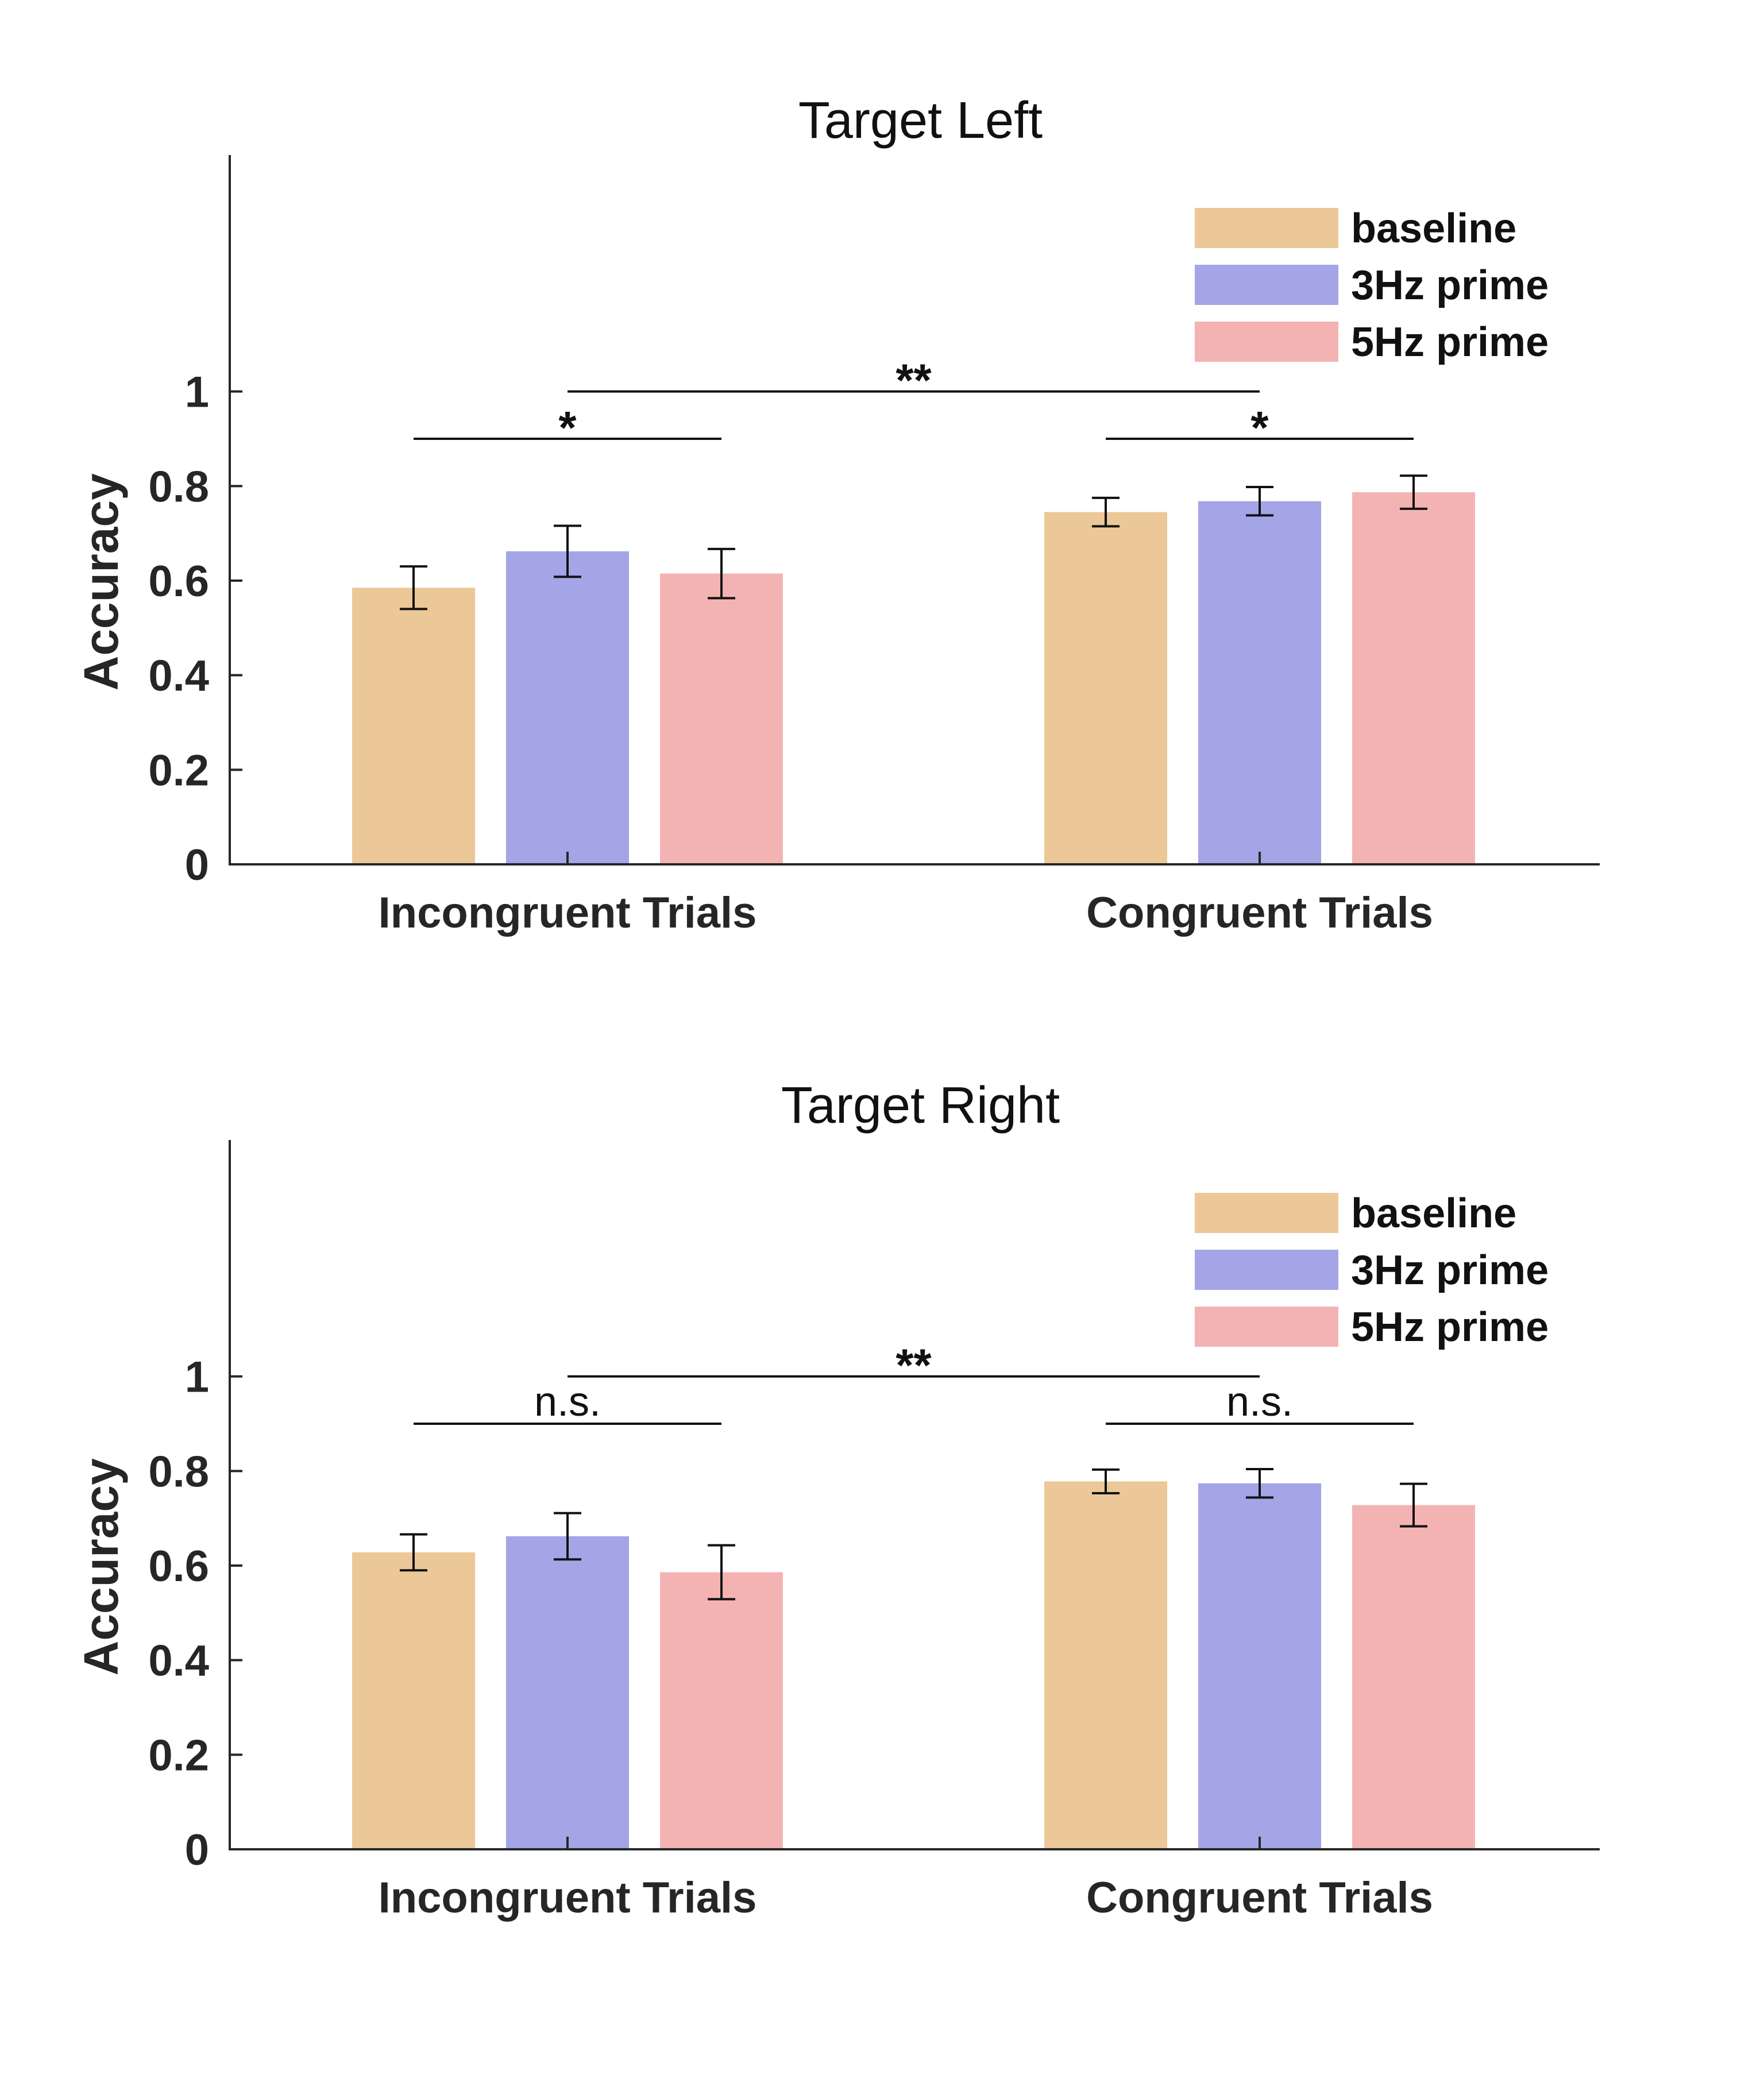 The image size is (1764, 2075). Describe the element at coordinates (920, 120) in the screenshot. I see `chart-title: Target Left` at that location.